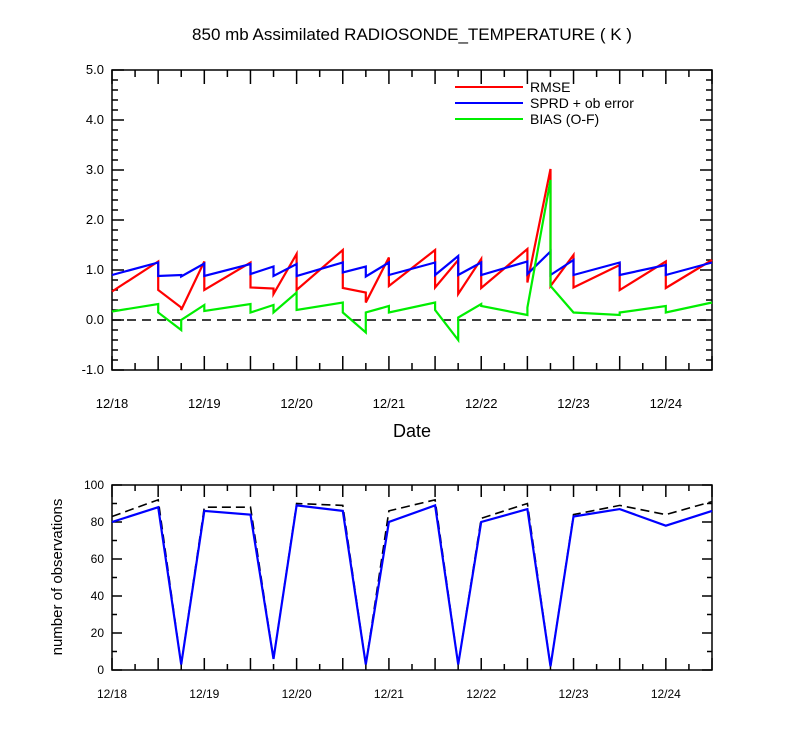 This screenshot has height=750, width=800. Describe the element at coordinates (94, 485) in the screenshot. I see `y-tick-label: 100` at that location.